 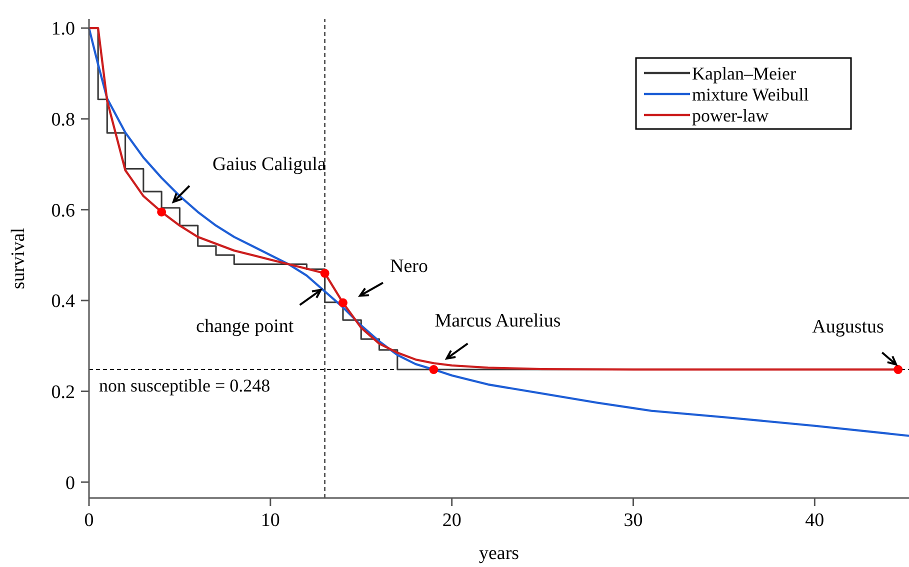 I want to click on y-tick-label: 0, so click(x=70, y=483).